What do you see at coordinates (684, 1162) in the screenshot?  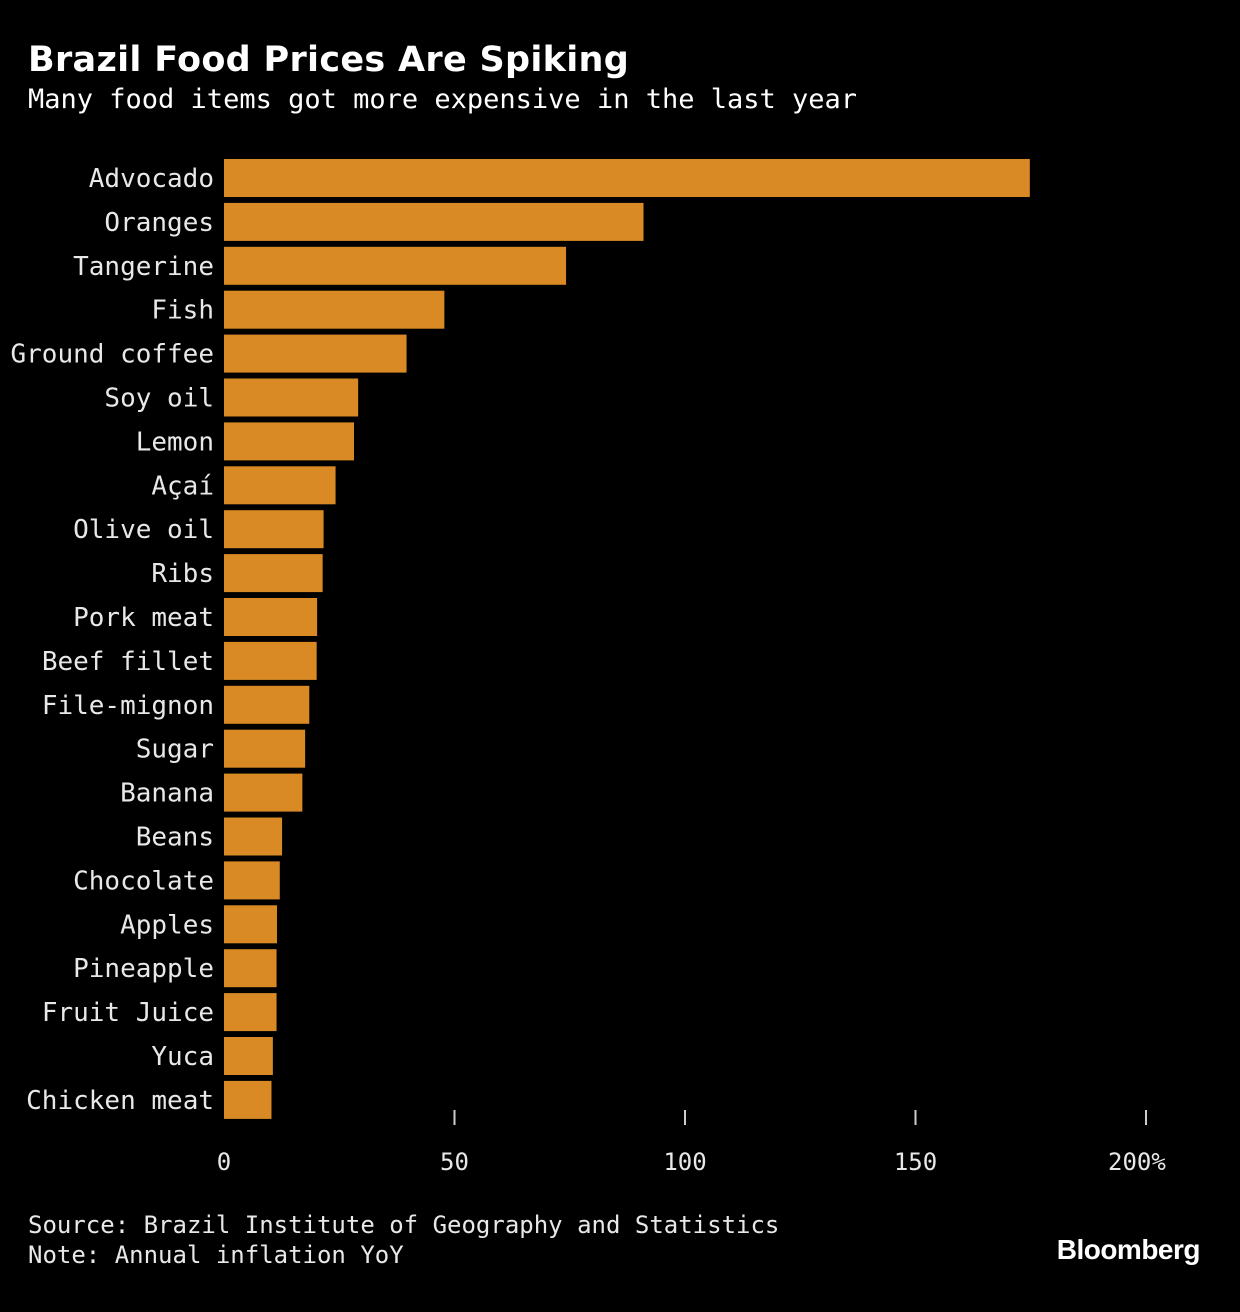 I see `tick-label-100: 100` at bounding box center [684, 1162].